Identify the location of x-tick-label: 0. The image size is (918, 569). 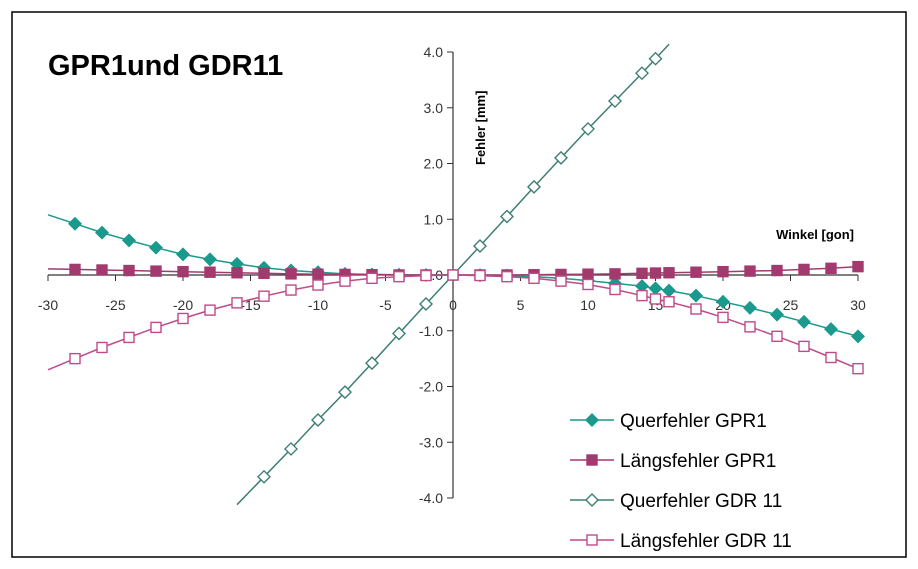
(453, 305).